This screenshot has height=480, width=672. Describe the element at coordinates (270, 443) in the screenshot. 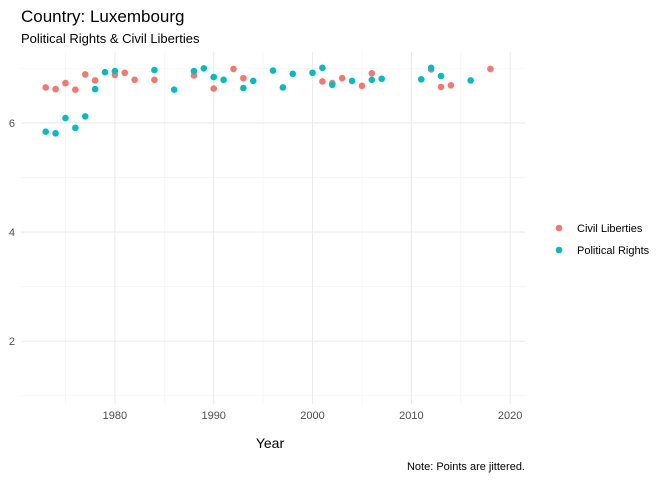

I see `x-axis-title: Year` at that location.